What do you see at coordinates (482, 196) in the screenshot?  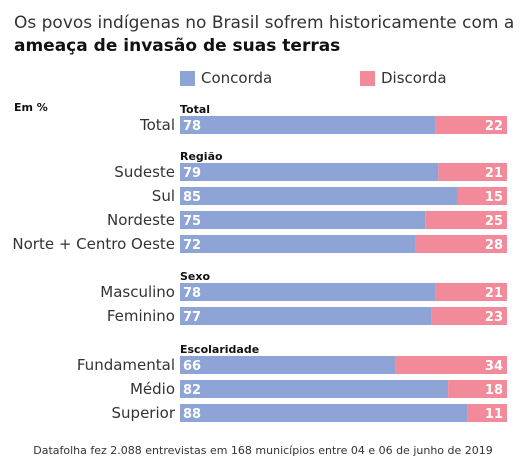 I see `bar-discorda-sul` at bounding box center [482, 196].